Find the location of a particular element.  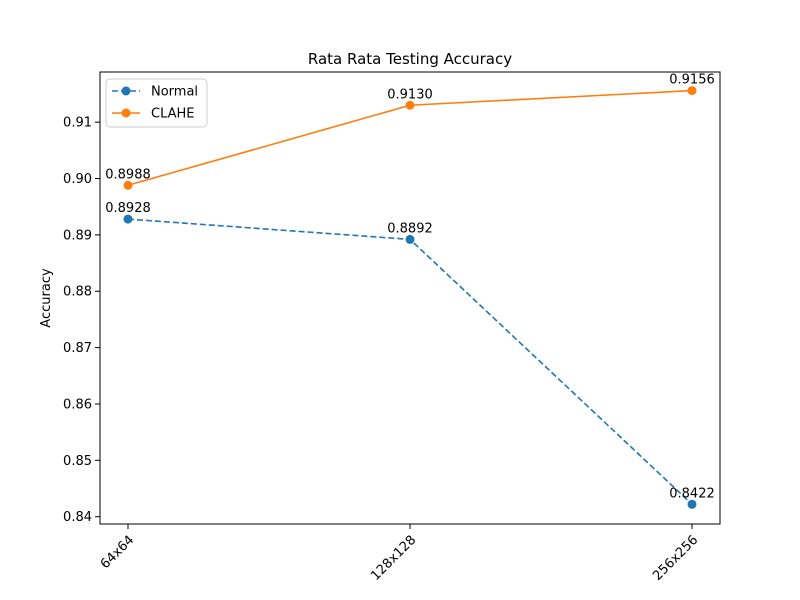

data-label: 0.8892 is located at coordinates (410, 228).